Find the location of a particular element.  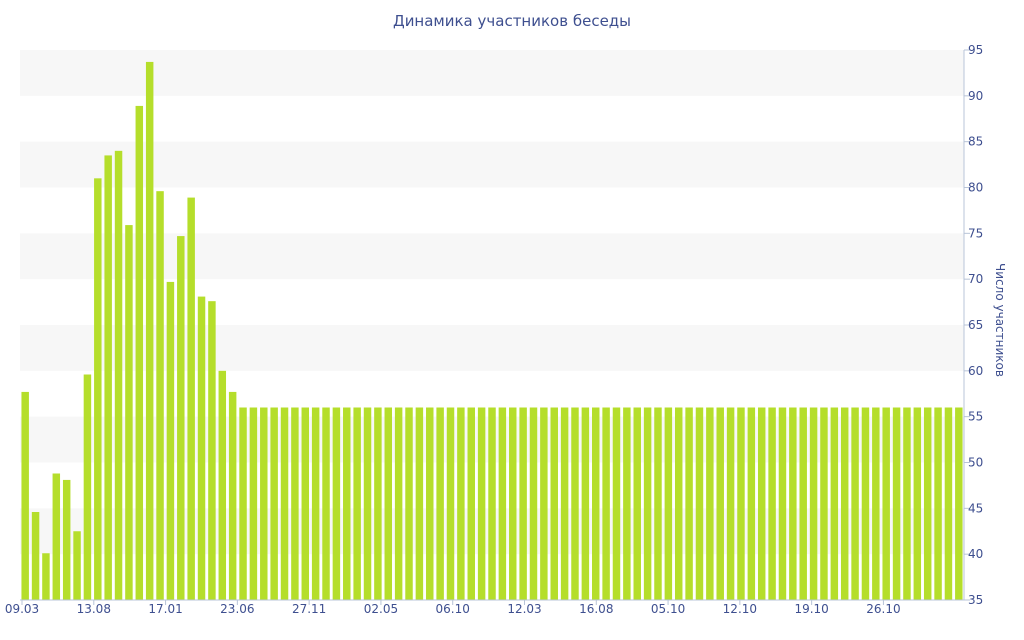

x-tick-label: 23.06 is located at coordinates (237, 609).